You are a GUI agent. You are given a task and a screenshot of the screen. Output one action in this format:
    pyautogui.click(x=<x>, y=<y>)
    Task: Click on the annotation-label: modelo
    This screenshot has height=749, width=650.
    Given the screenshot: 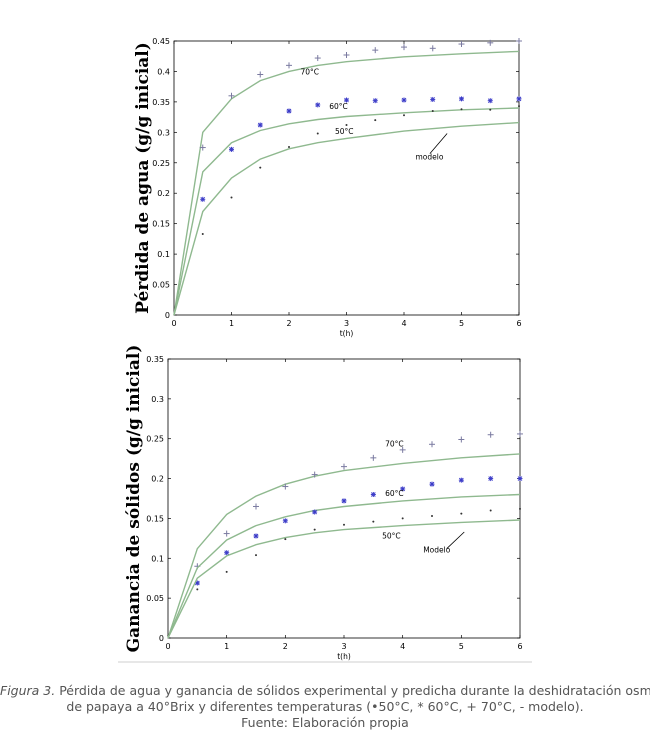 What is the action you would take?
    pyautogui.click(x=430, y=157)
    